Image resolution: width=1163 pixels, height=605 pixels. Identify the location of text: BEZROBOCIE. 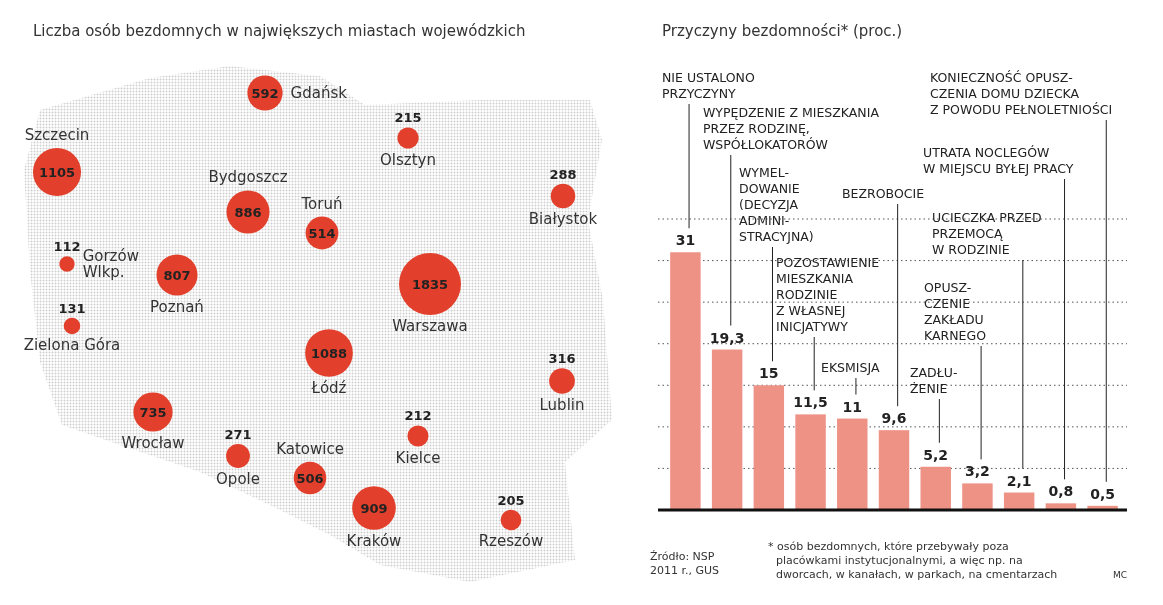
(883, 193).